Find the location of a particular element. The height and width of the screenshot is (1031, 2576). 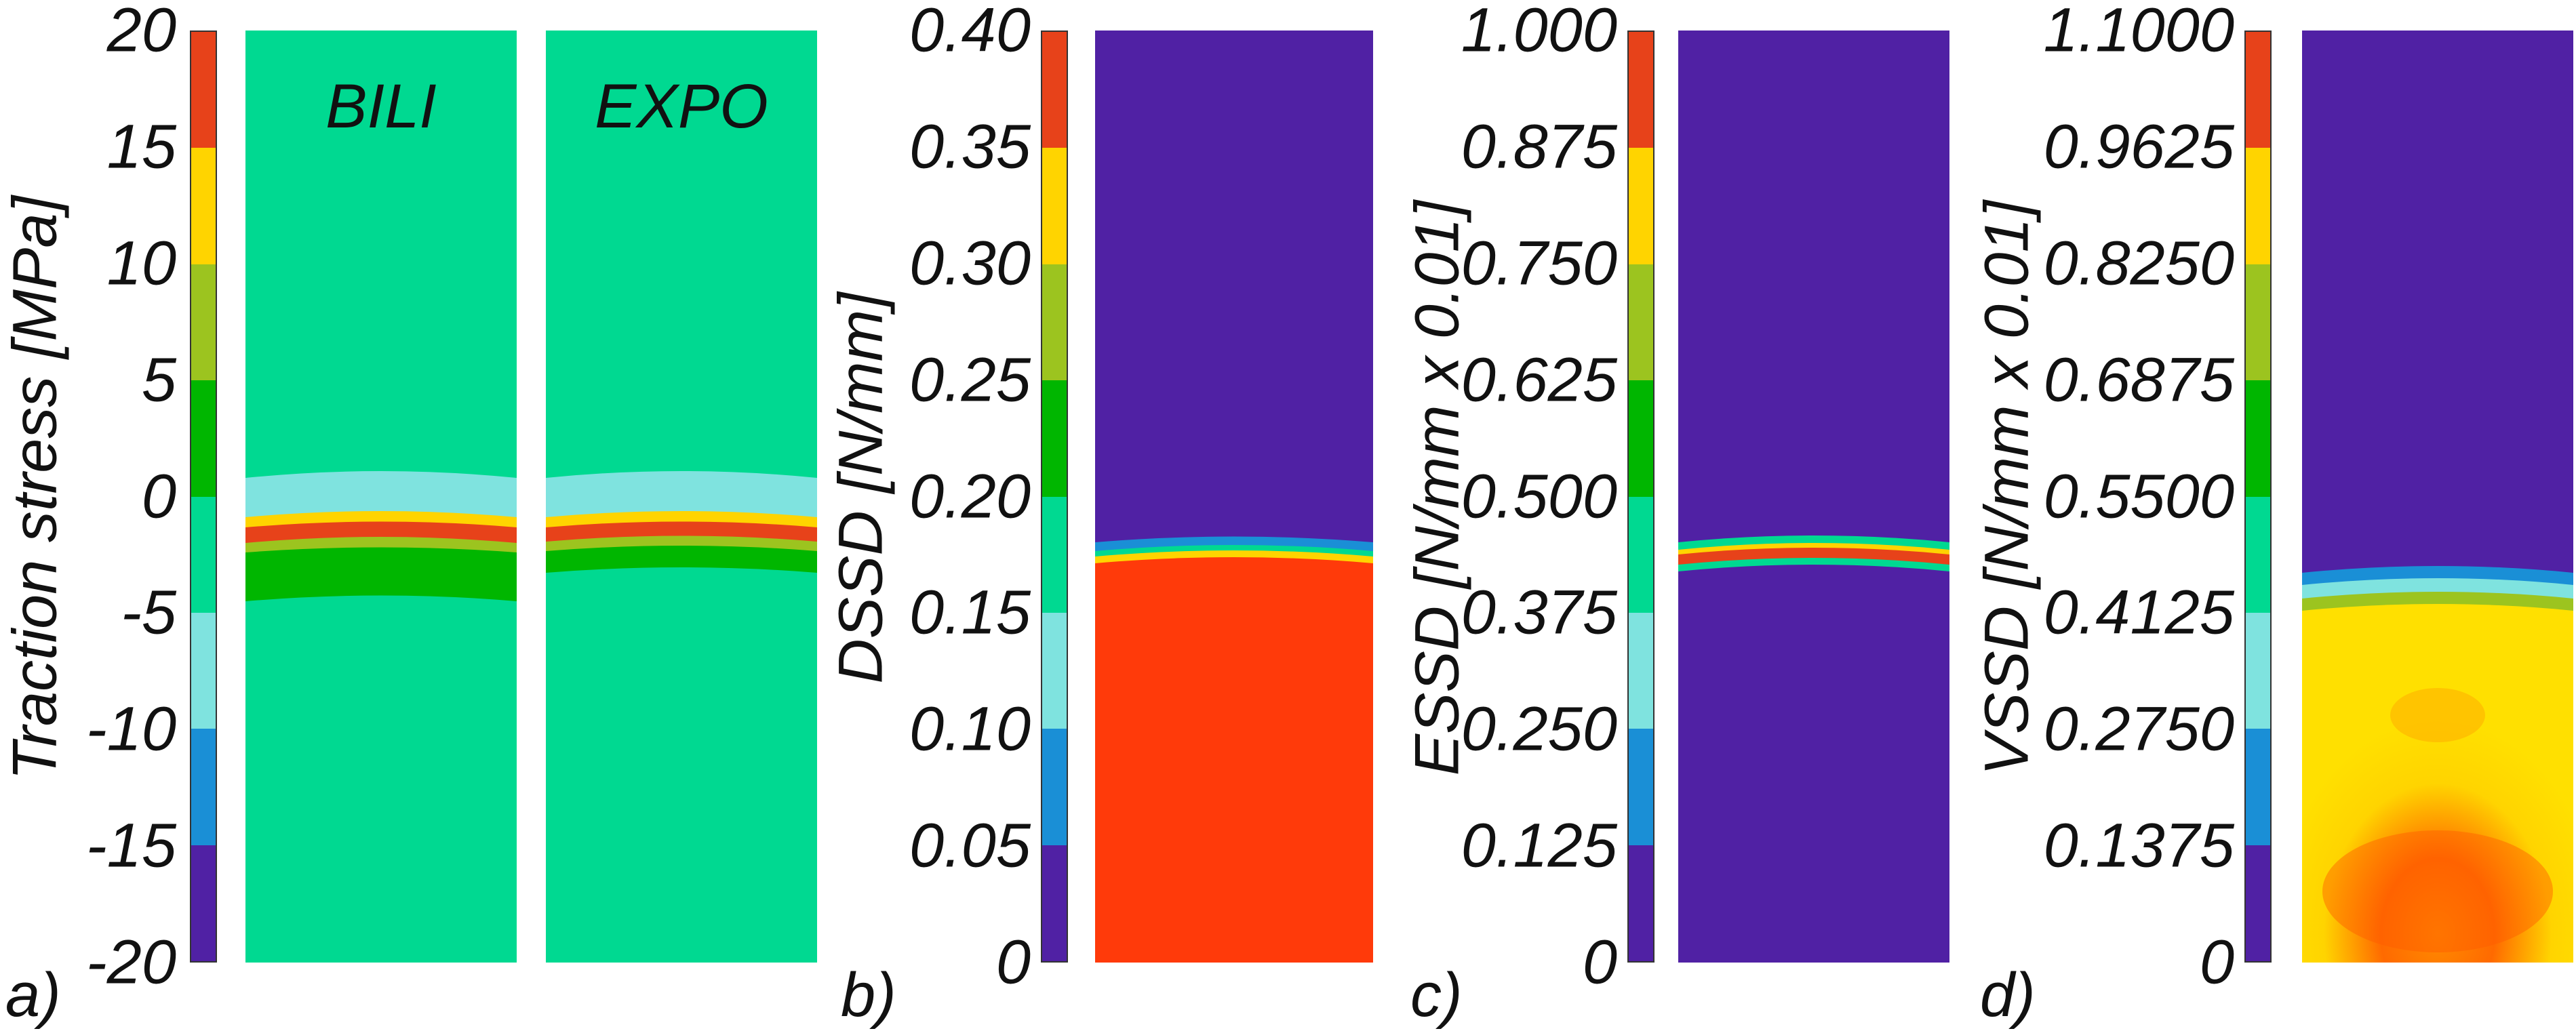

tick-label: 0.625 is located at coordinates (1539, 380).